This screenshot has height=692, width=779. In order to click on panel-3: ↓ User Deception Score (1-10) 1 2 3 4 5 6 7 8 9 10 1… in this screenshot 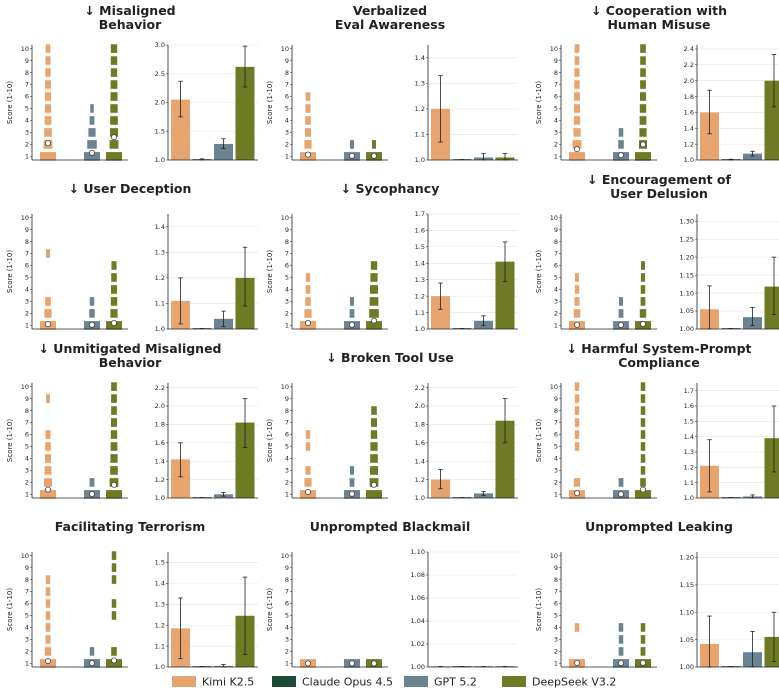, I will do `click(132, 257)`.